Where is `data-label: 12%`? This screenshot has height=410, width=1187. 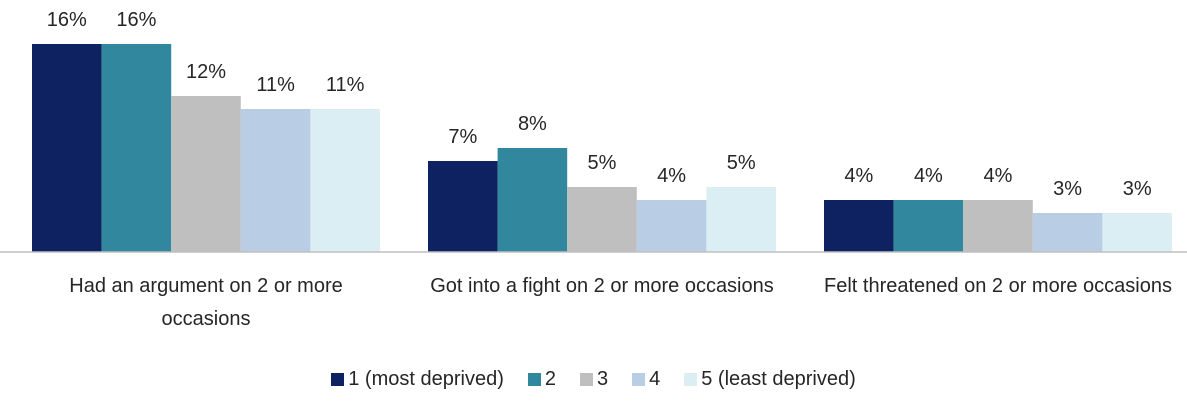
data-label: 12% is located at coordinates (206, 72).